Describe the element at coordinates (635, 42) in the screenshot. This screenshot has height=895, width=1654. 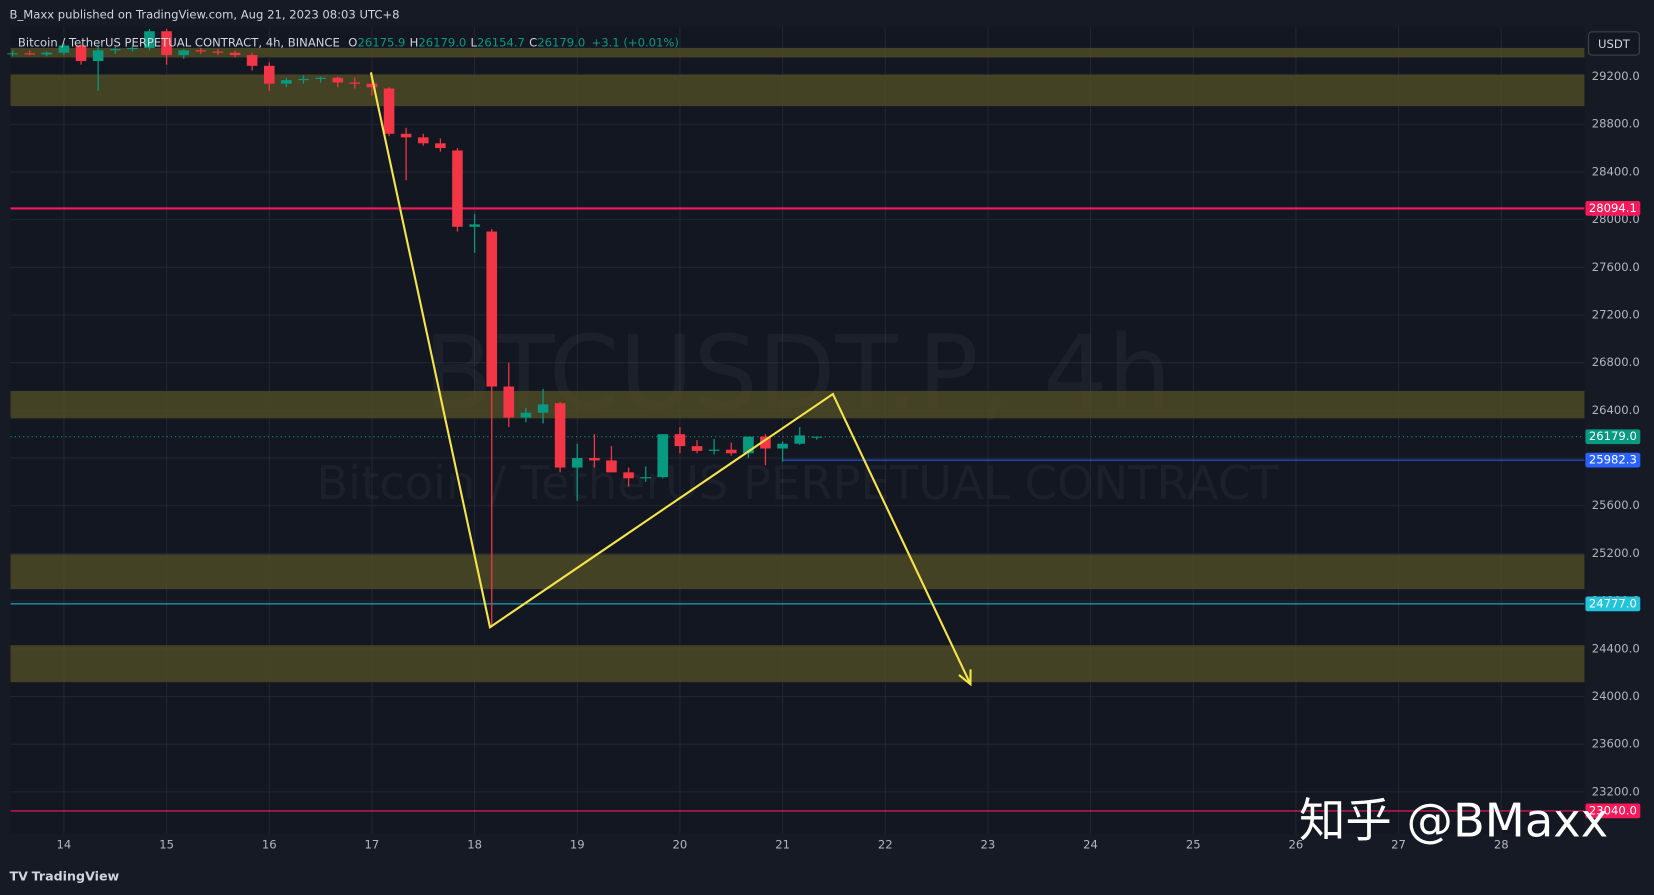
I see `legend-change: +3.1 (+0.01%)` at that location.